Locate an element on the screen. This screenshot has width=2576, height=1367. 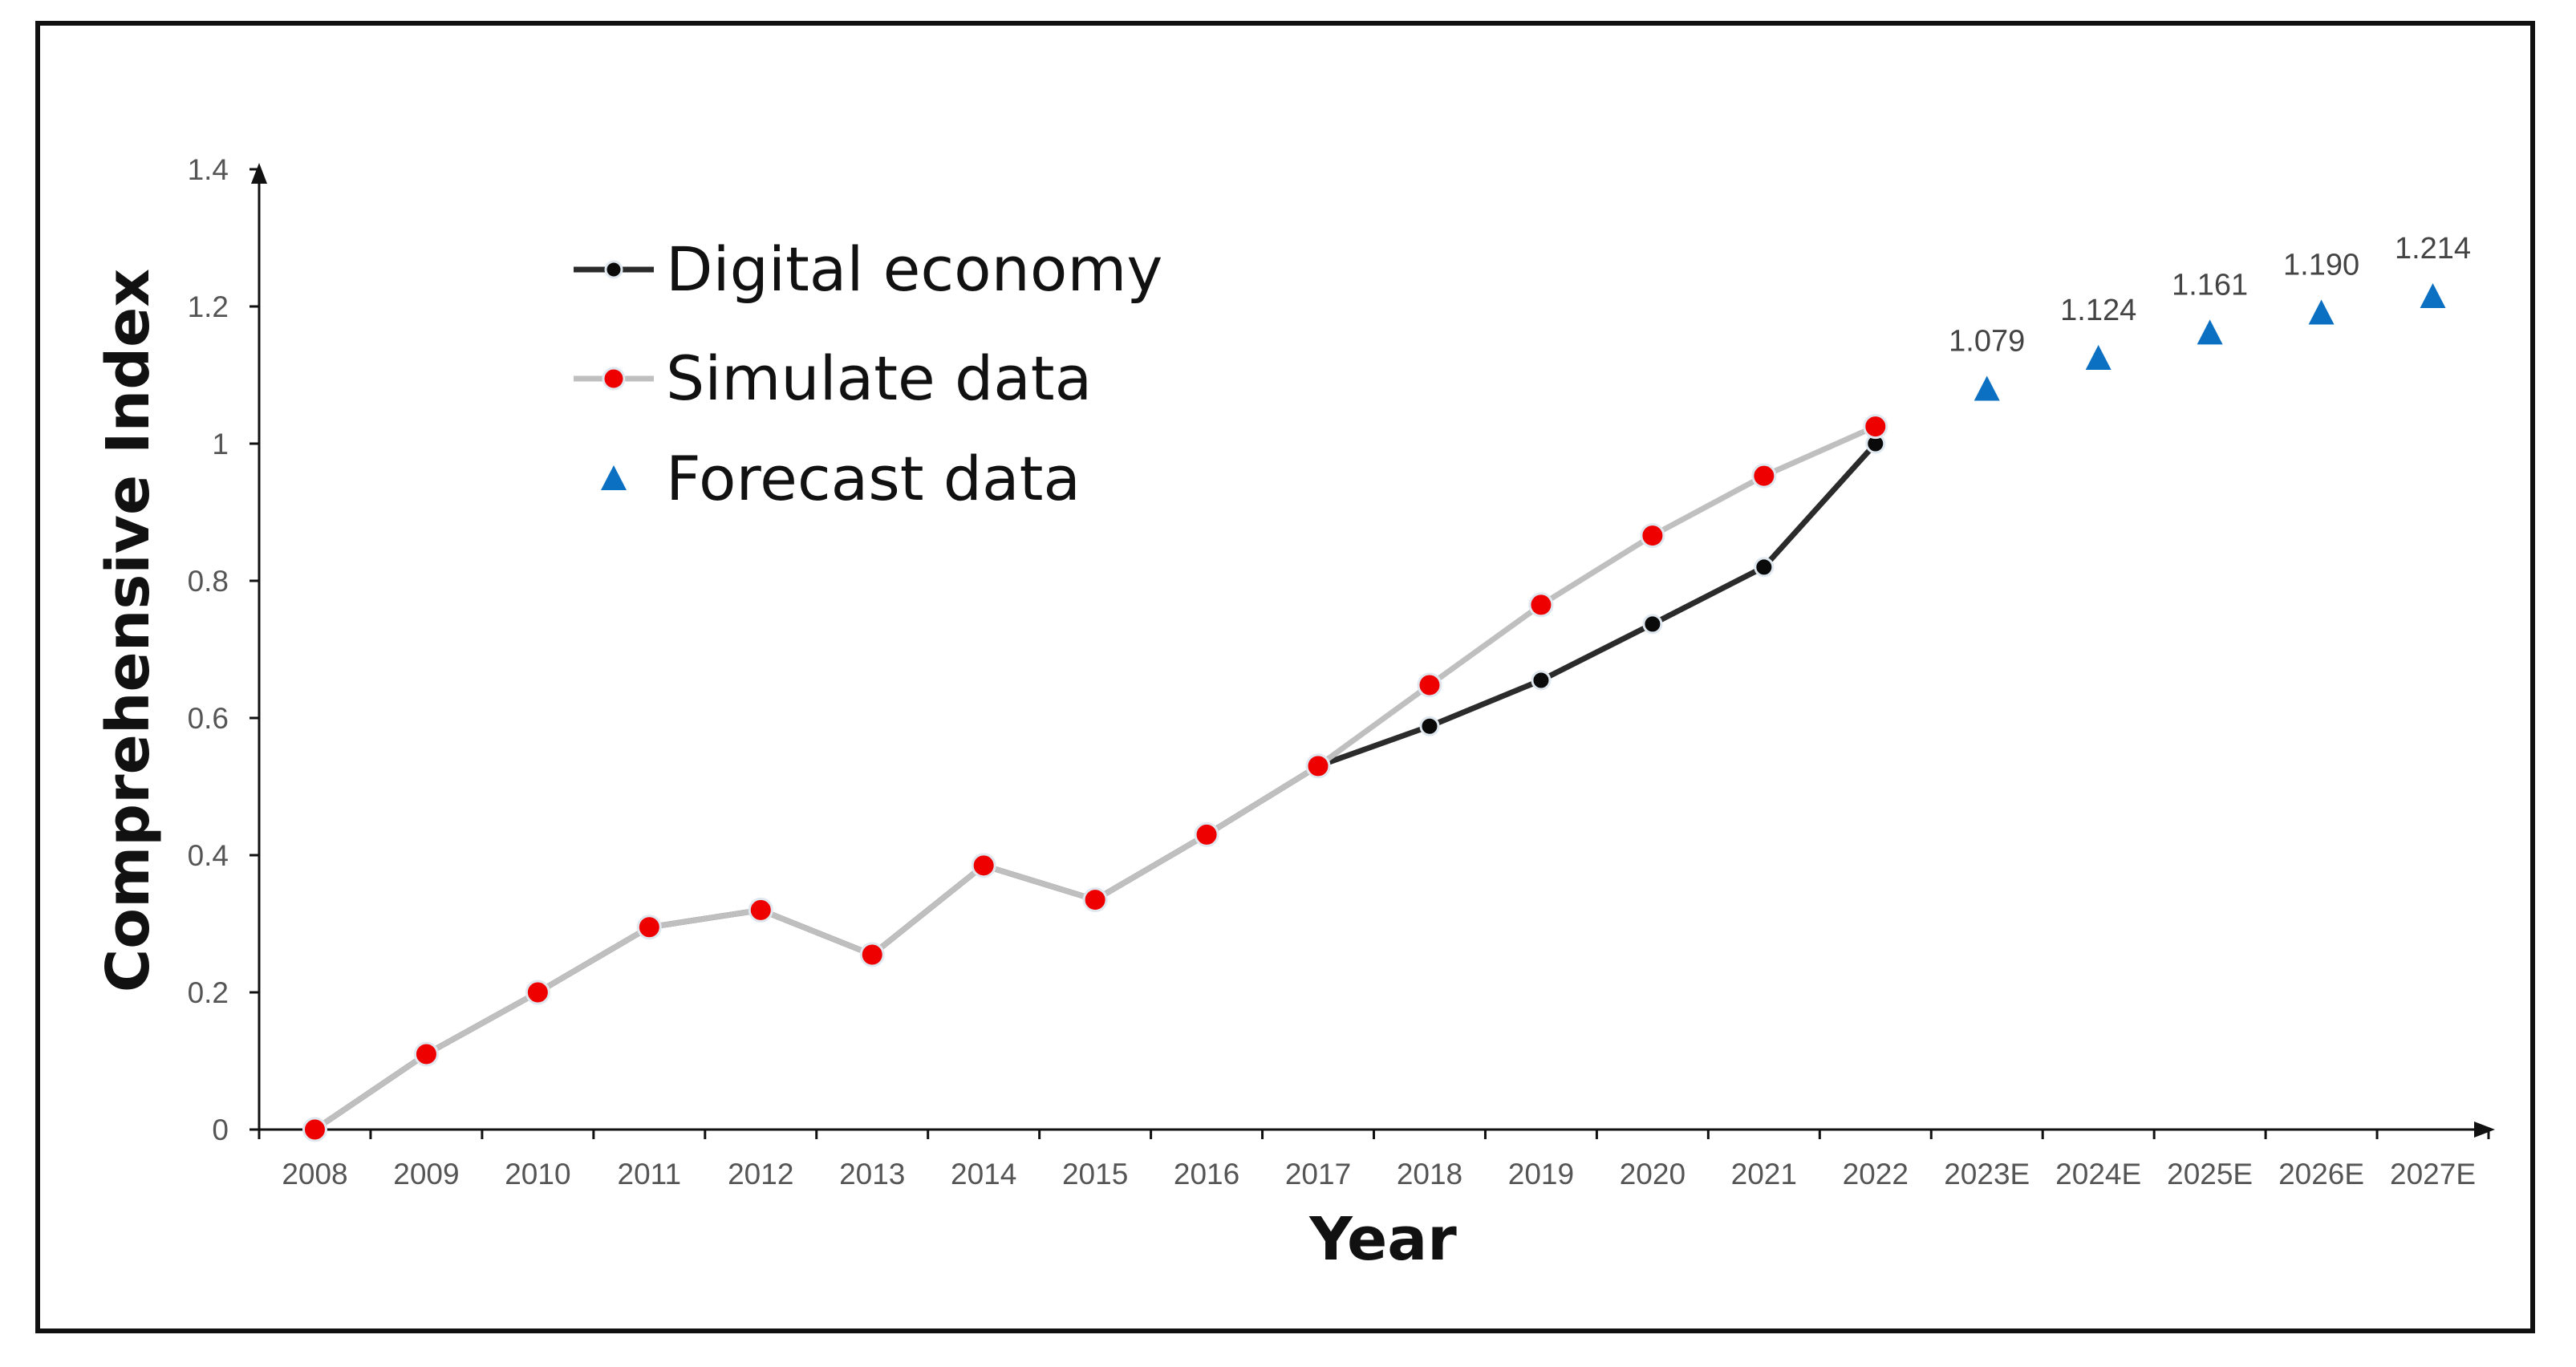
y-tick-label: 0.6 is located at coordinates (208, 718).